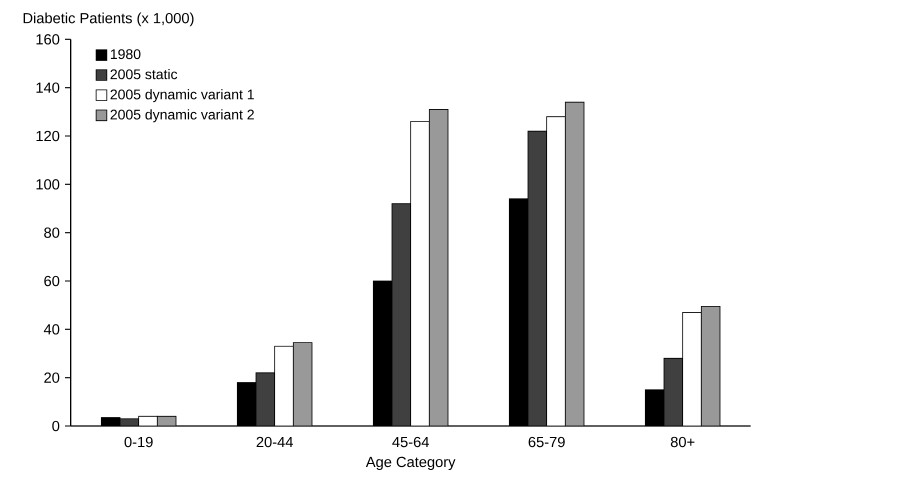  I want to click on legend-label: 2005 dynamic variant 1, so click(182, 95).